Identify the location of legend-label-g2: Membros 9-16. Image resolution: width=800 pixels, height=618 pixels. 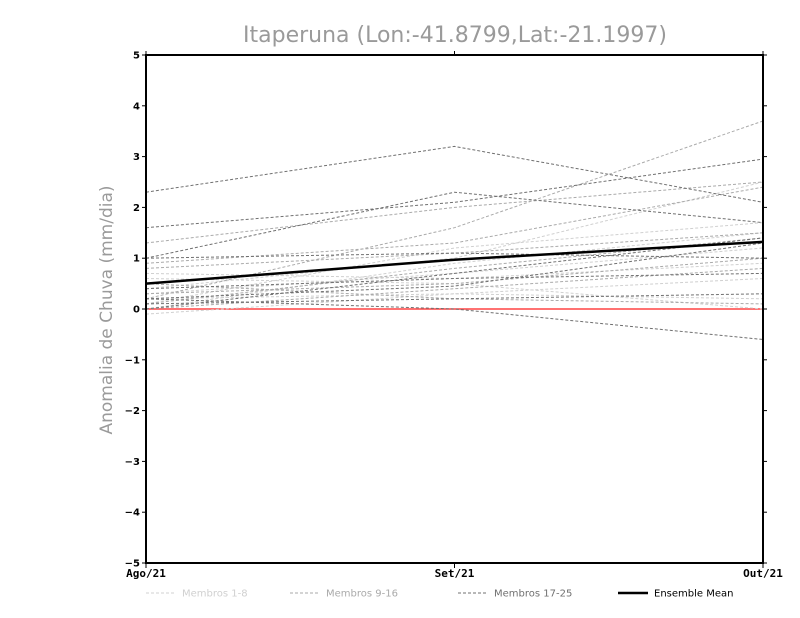
(362, 594).